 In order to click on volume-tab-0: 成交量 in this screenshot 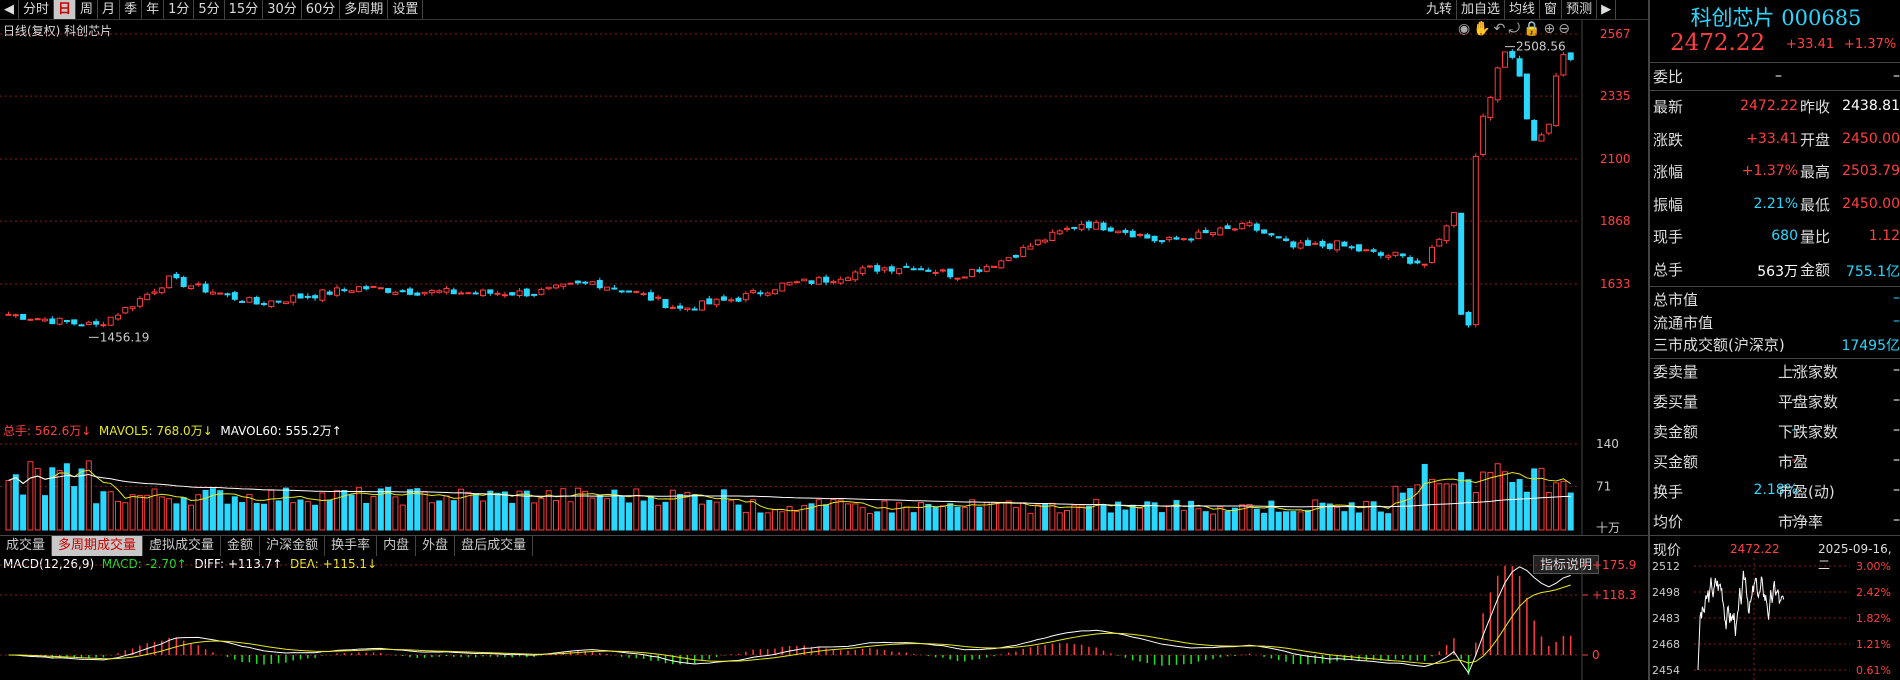, I will do `click(26, 546)`.